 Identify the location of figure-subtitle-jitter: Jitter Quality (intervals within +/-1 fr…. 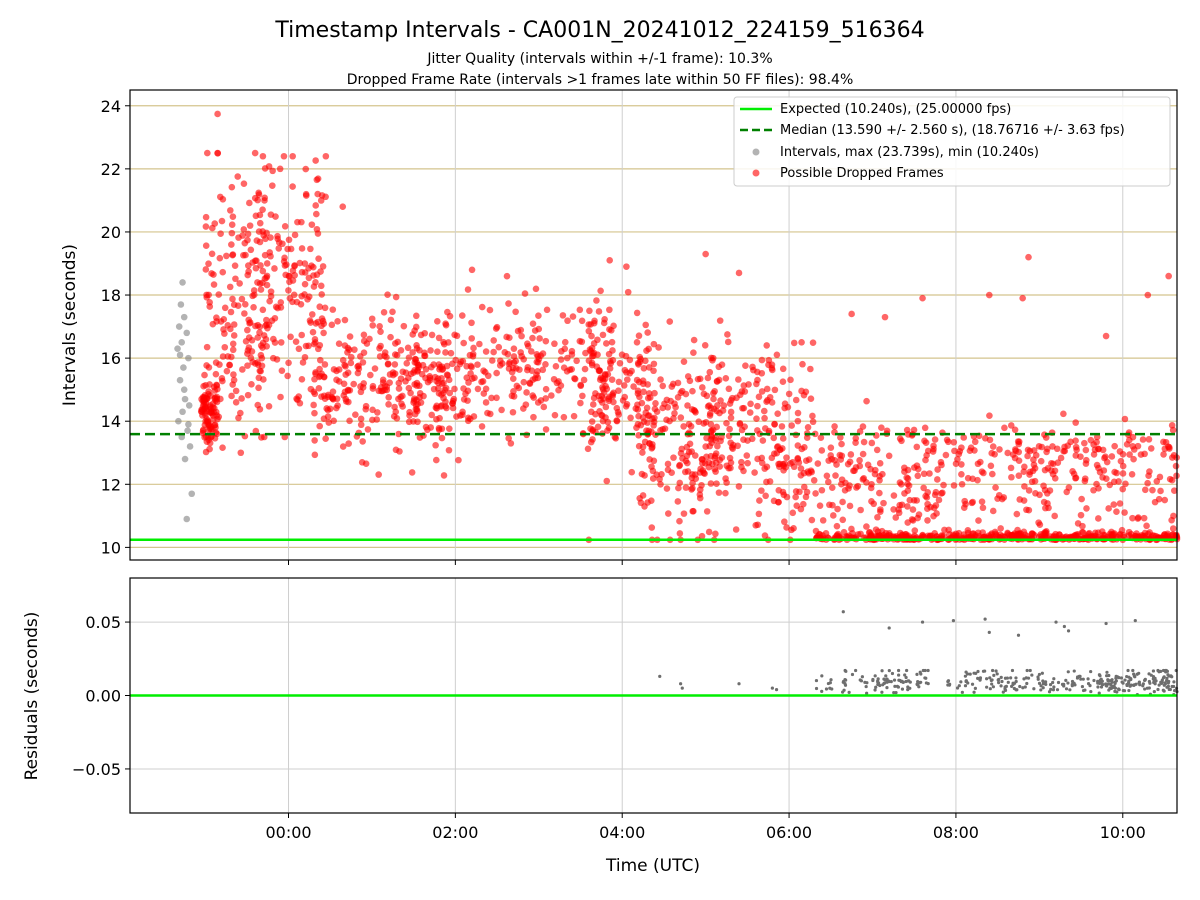
(599, 59).